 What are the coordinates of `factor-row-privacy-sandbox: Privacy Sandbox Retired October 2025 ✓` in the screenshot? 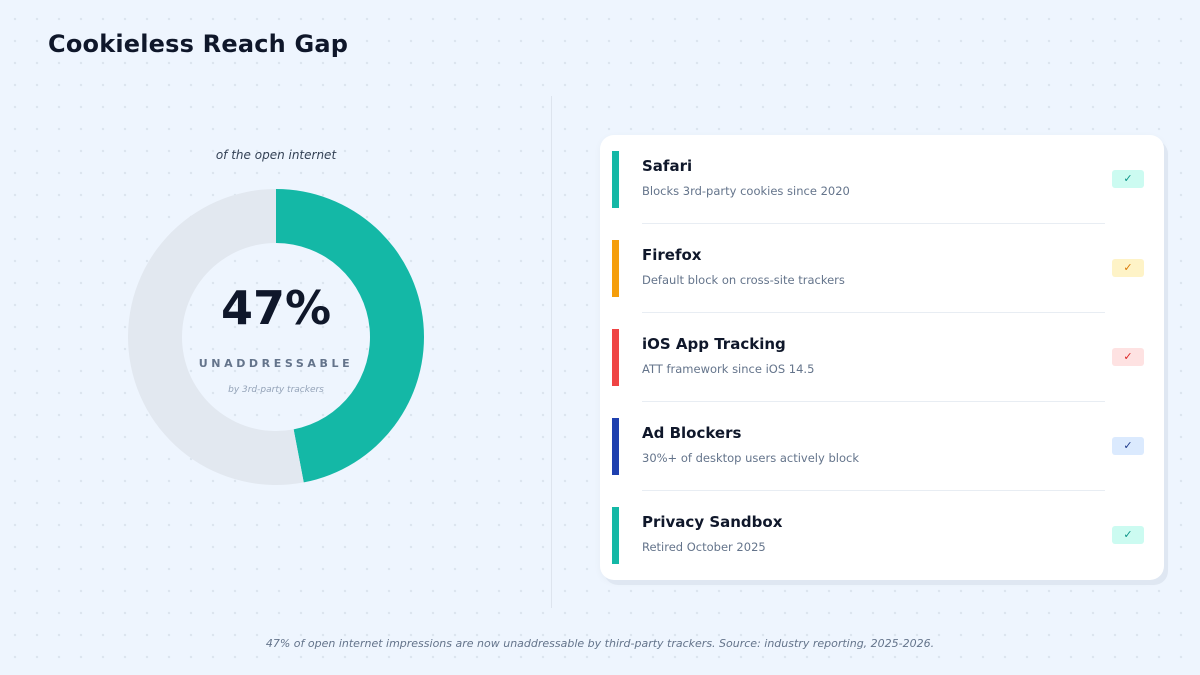 It's located at (882, 535).